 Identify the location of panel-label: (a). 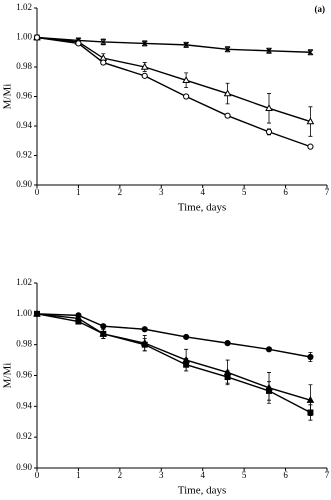
(320, 9).